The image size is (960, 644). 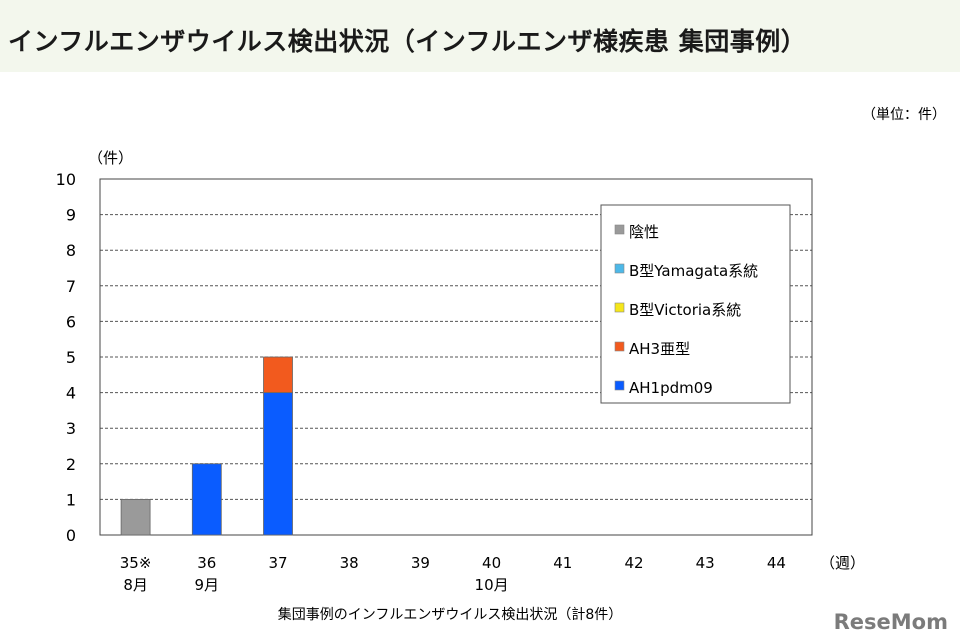 I want to click on legend-label: 陰性, so click(x=644, y=232).